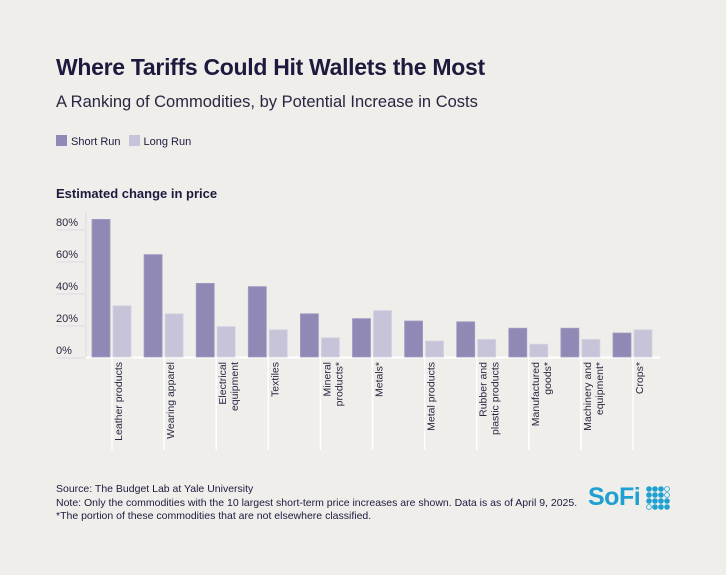 The width and height of the screenshot is (726, 575). What do you see at coordinates (600, 388) in the screenshot?
I see `x-tick-label: equipment*` at bounding box center [600, 388].